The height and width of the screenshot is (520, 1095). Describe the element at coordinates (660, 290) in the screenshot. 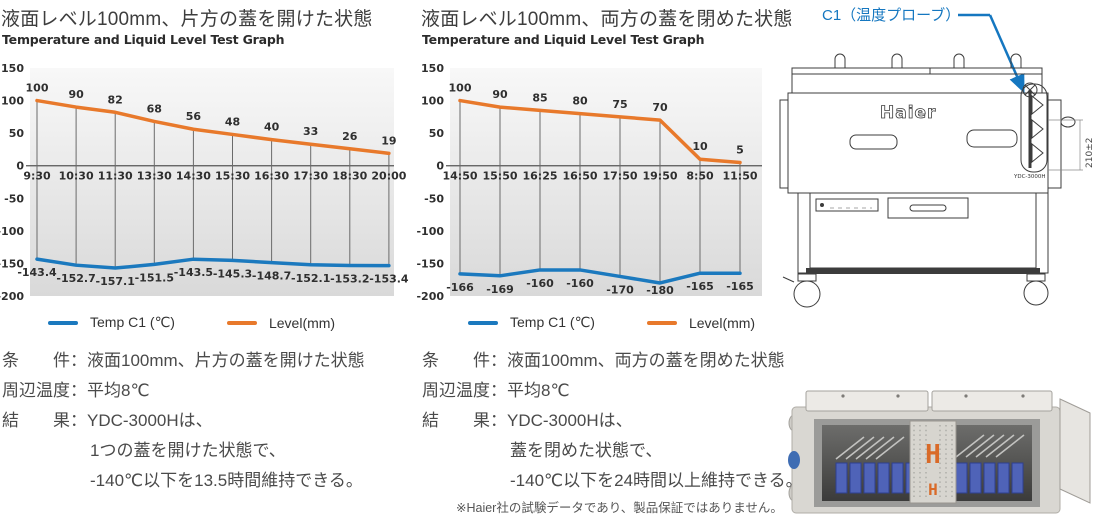

I see `svg-text: -180` at that location.